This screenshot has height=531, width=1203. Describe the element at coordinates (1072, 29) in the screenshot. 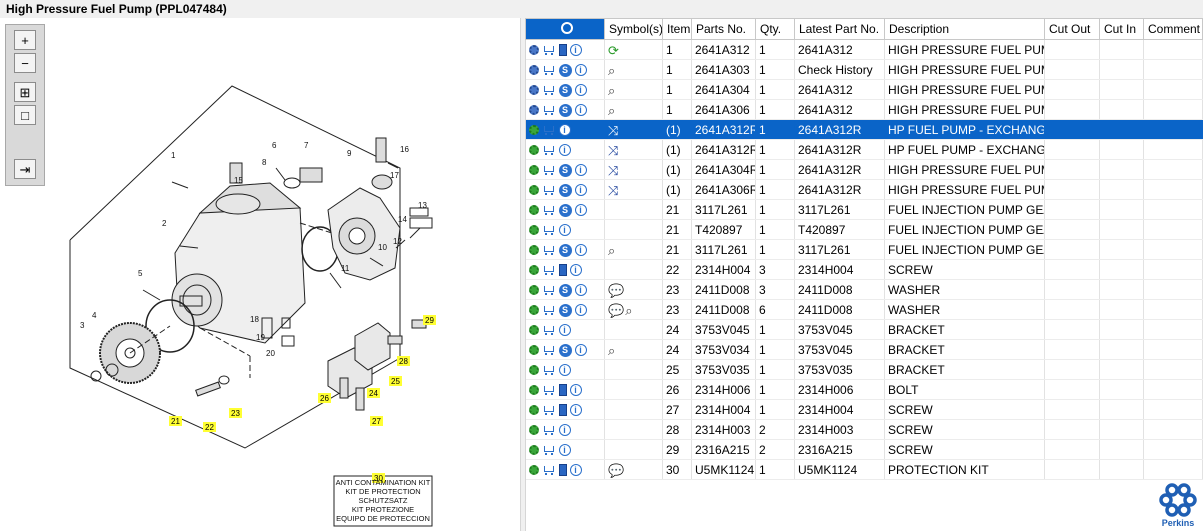

I see `column-header-cut-out: Cut Out` at that location.